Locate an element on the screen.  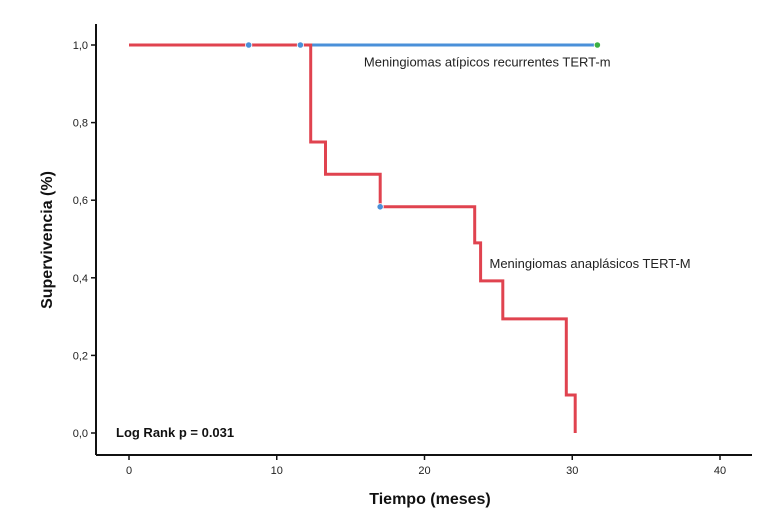
x-tick-label: 20 is located at coordinates (424, 471).